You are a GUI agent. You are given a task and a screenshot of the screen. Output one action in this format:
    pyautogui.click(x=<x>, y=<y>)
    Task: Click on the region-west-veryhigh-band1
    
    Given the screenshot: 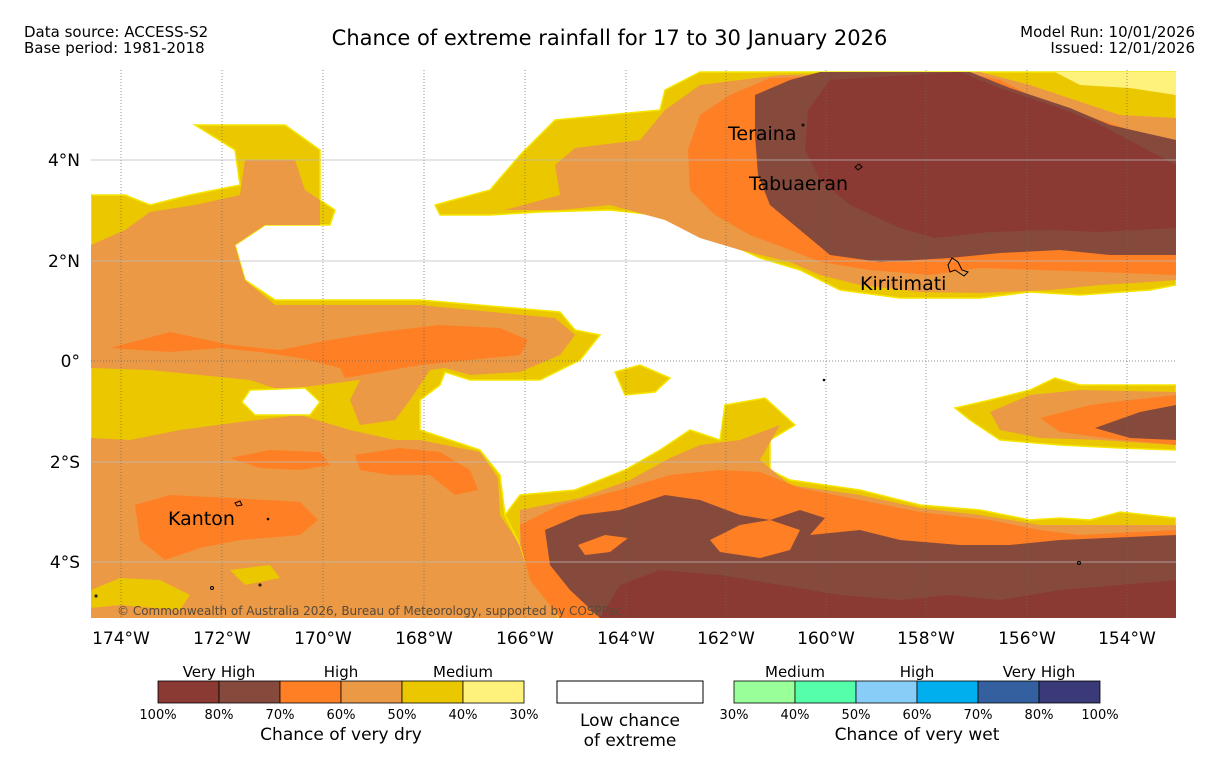 What is the action you would take?
    pyautogui.click(x=319, y=351)
    